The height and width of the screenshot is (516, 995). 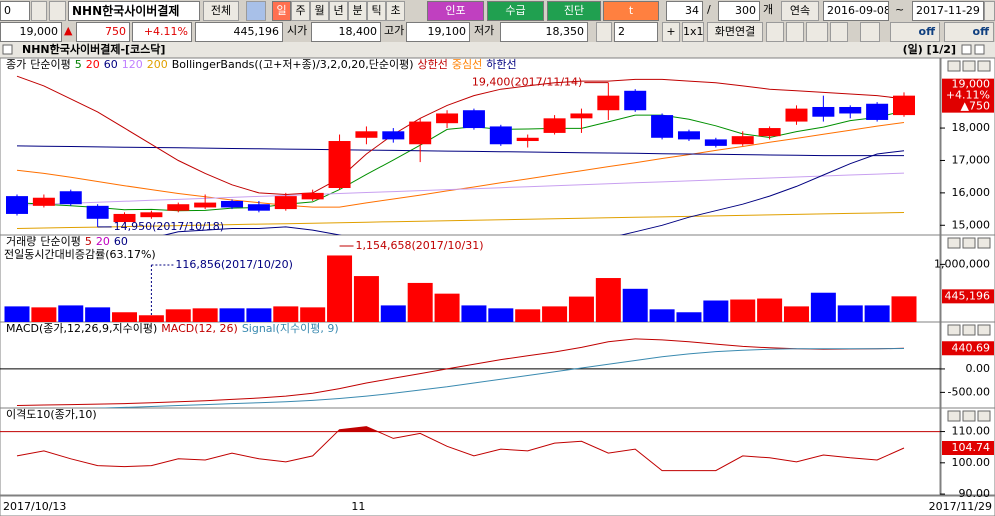 What do you see at coordinates (256, 11) in the screenshot?
I see `percent-button` at bounding box center [256, 11].